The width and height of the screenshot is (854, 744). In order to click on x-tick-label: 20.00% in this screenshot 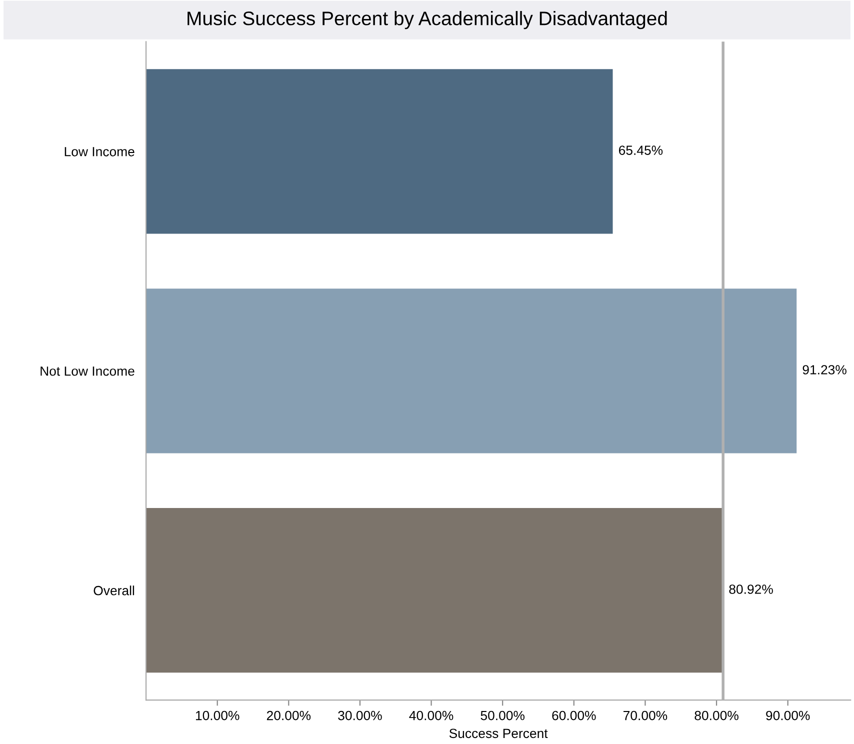, I will do `click(288, 715)`.